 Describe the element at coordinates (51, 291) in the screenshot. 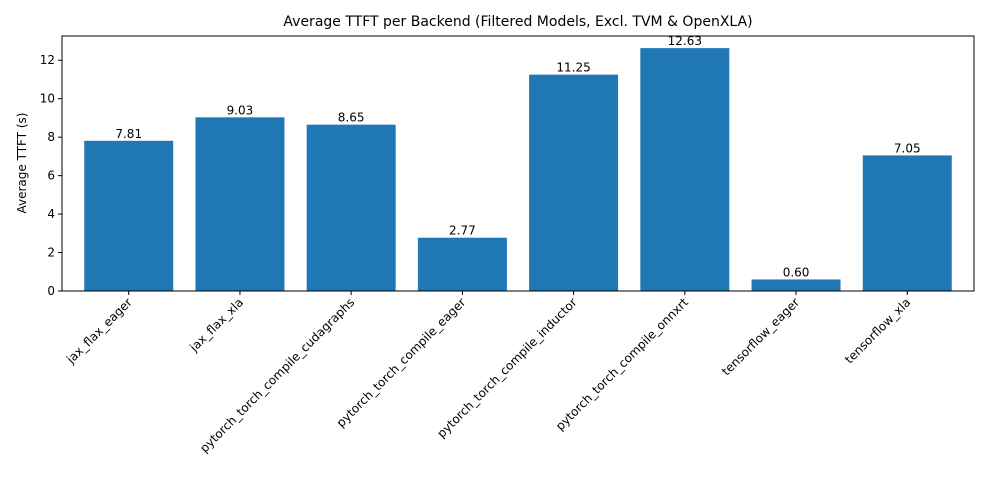

I see `y-tick-label: 0` at that location.